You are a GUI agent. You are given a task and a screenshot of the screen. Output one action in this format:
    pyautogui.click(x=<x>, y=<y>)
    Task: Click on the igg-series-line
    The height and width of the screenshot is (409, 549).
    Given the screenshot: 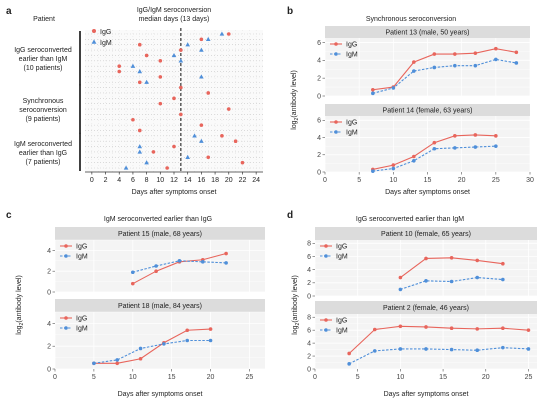 What is the action you would take?
    pyautogui.click(x=438, y=339)
    